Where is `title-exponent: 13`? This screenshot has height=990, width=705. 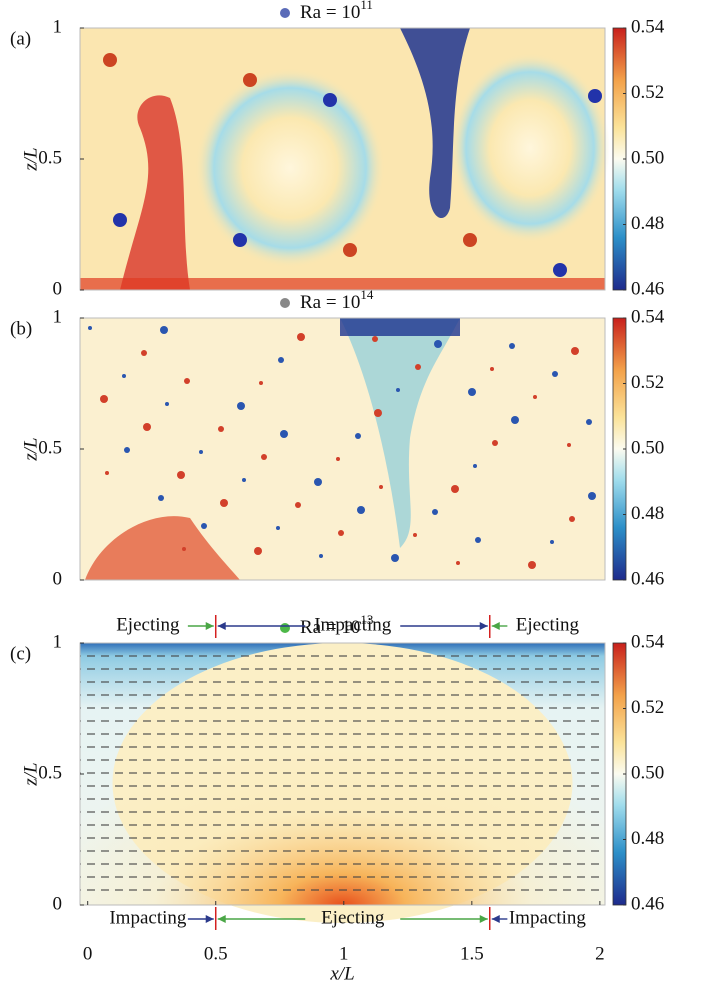 title-exponent: 13 is located at coordinates (366, 619).